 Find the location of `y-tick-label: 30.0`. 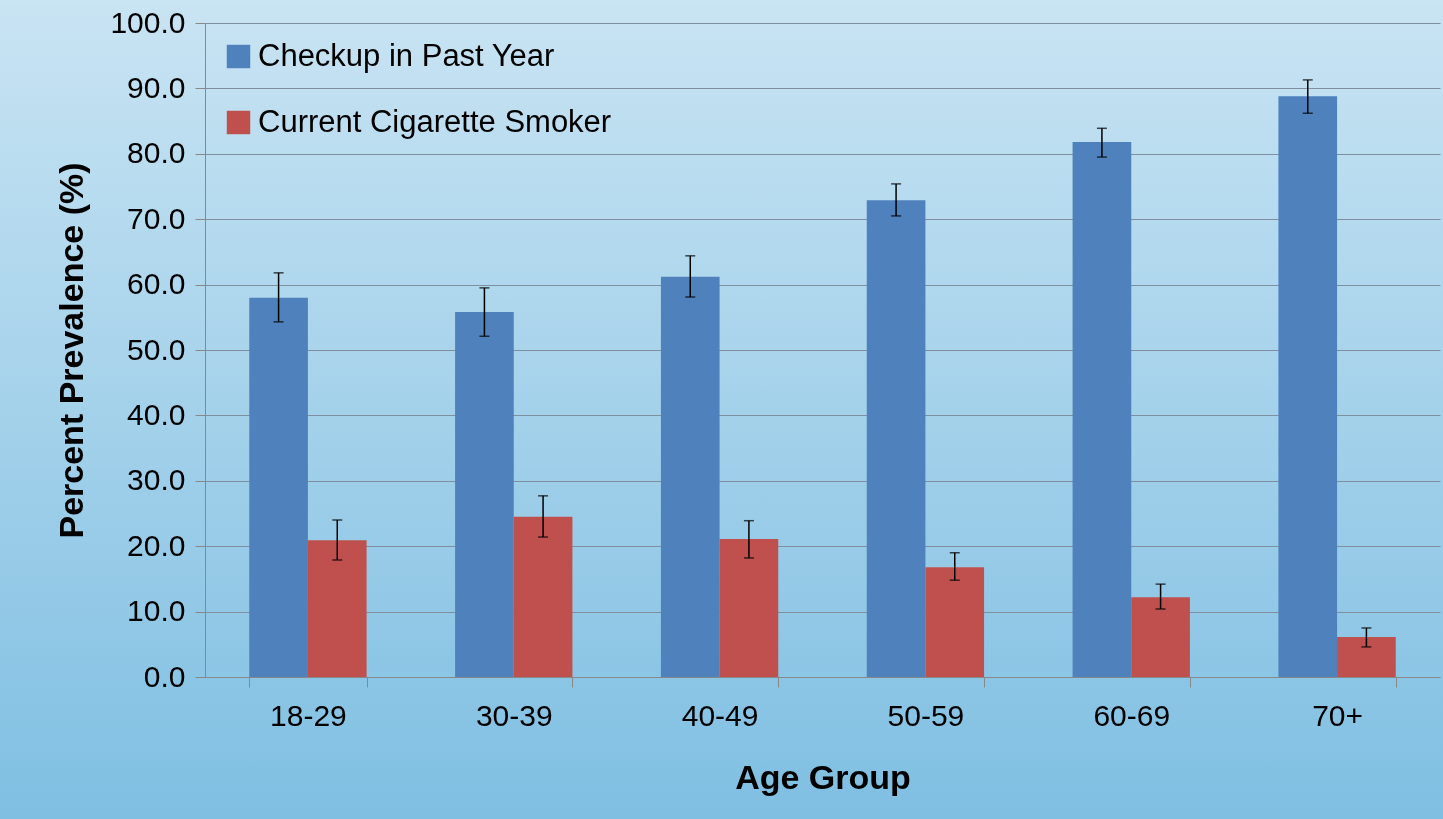

y-tick-label: 30.0 is located at coordinates (156, 480).